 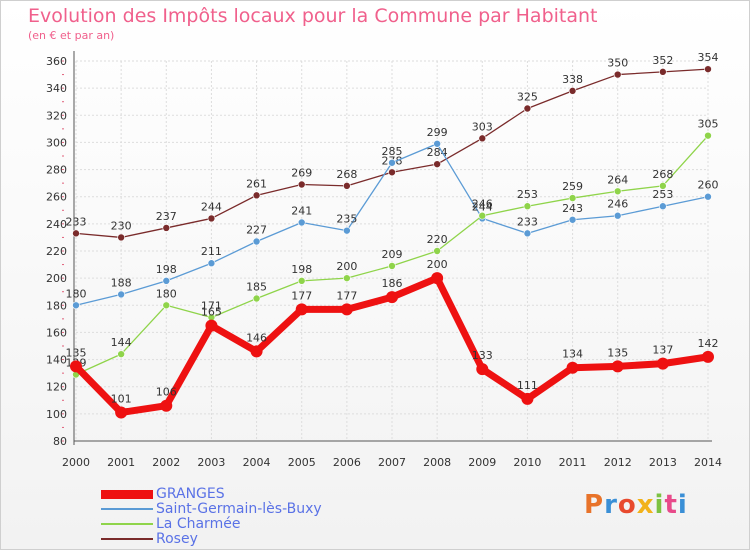 I want to click on data-label: 220, so click(x=437, y=239).